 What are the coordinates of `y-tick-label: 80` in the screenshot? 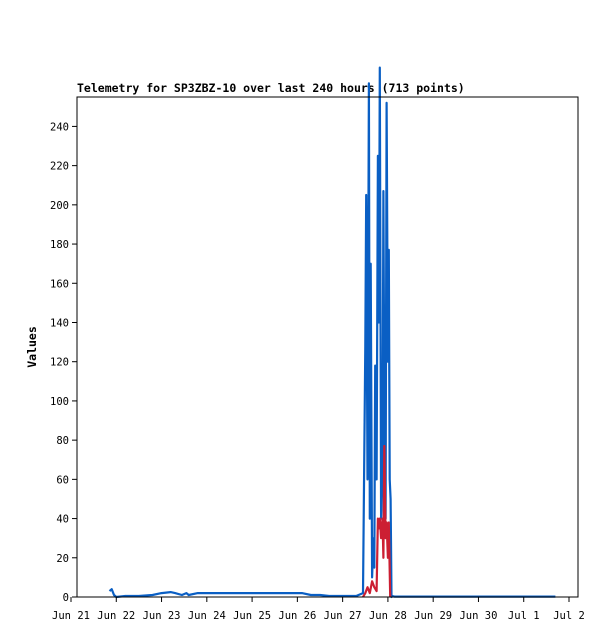 It's located at (62, 441).